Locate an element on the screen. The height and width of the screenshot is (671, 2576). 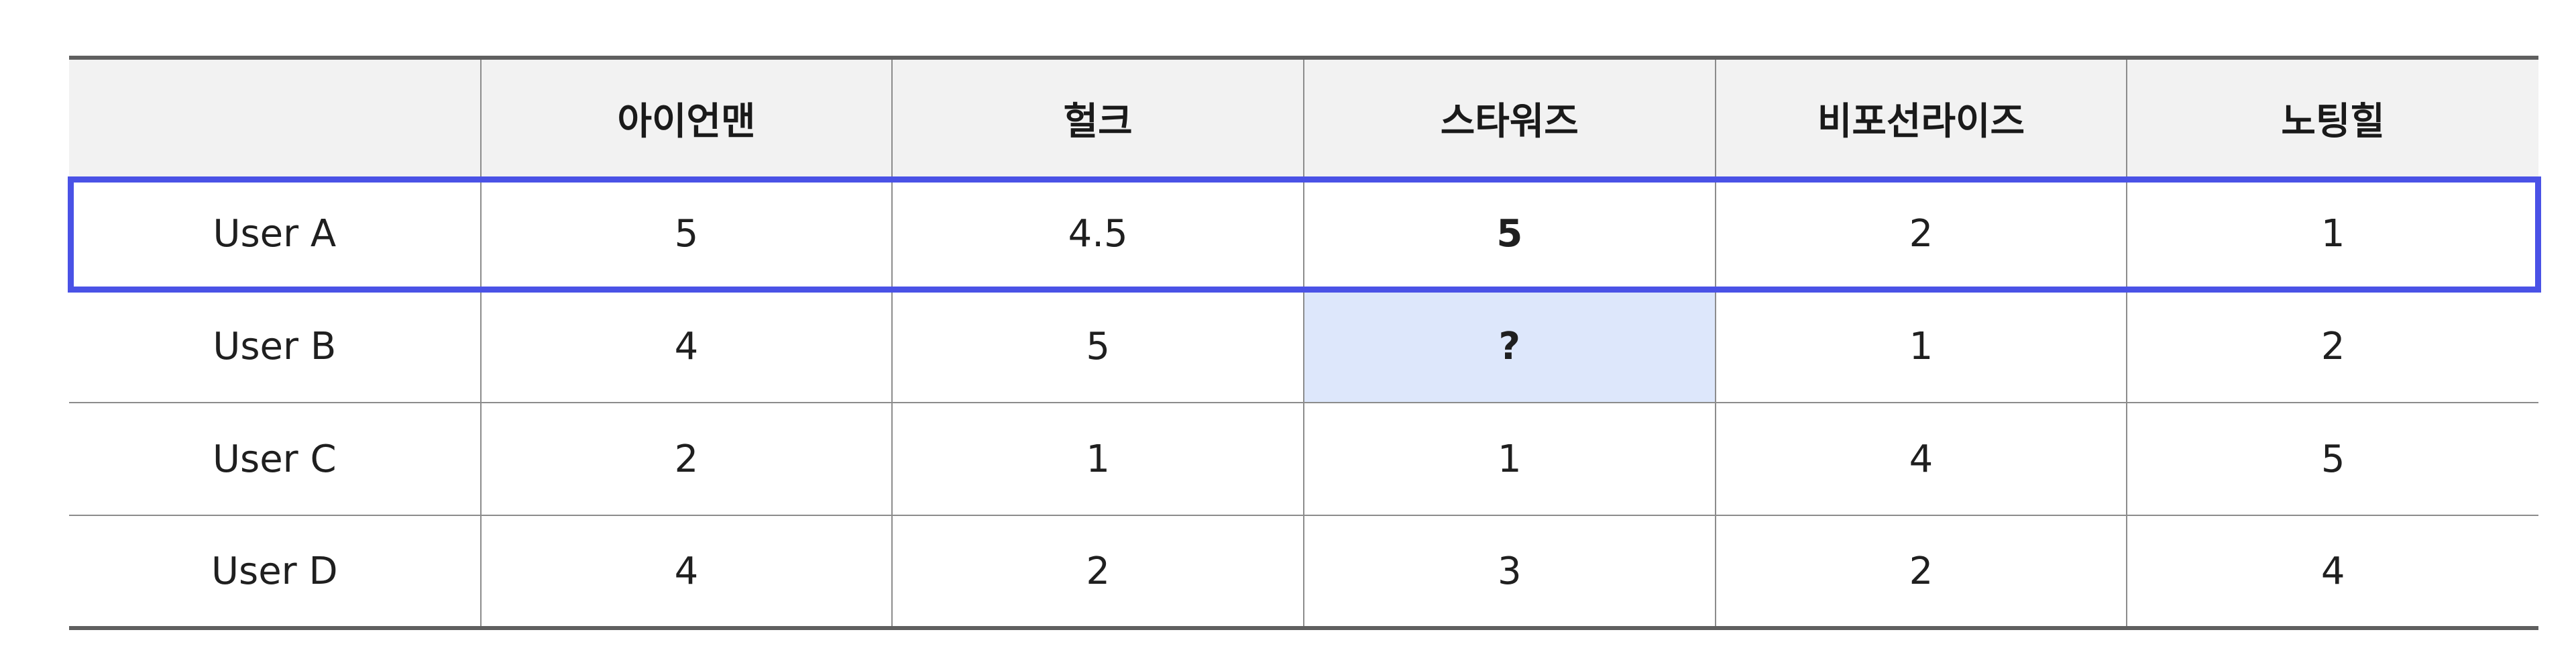
user-label: User C is located at coordinates (275, 460).